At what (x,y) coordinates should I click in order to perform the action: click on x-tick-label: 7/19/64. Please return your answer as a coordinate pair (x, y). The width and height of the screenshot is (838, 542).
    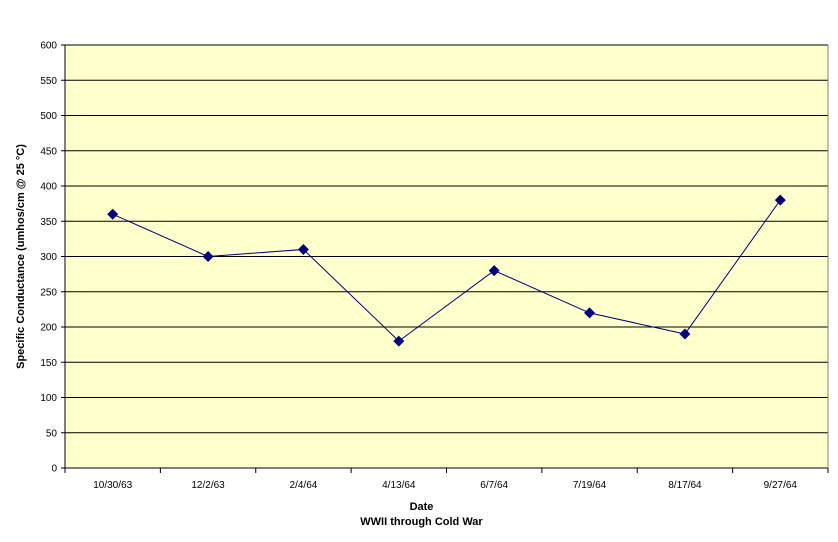
    Looking at the image, I should click on (590, 485).